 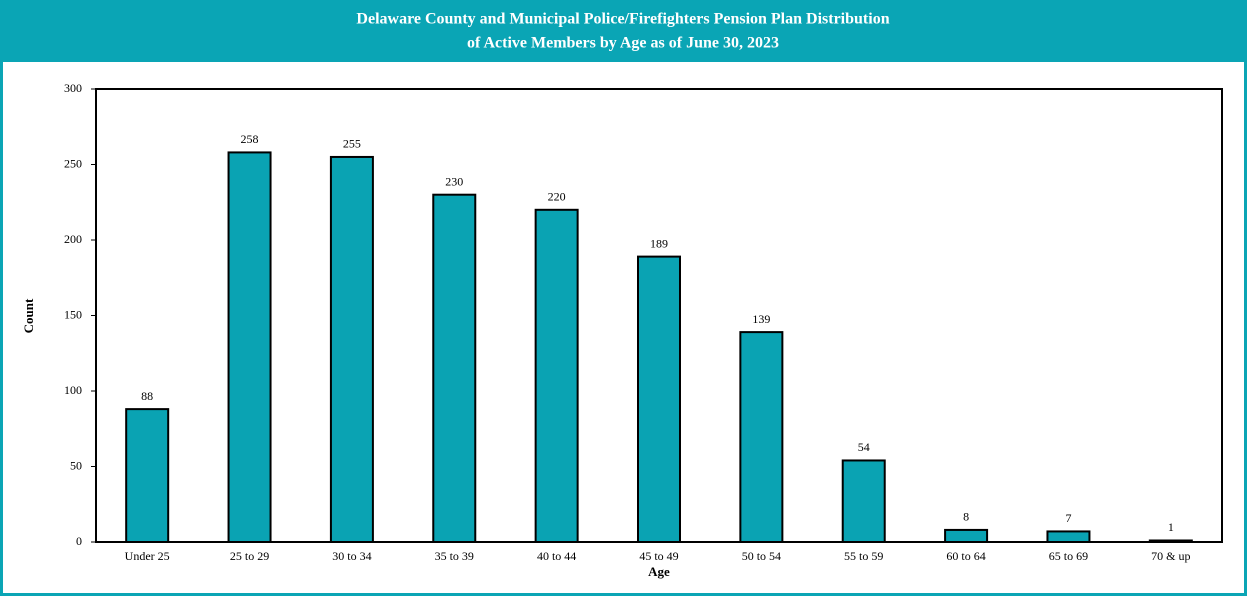 I want to click on data-label: 139, so click(x=761, y=319).